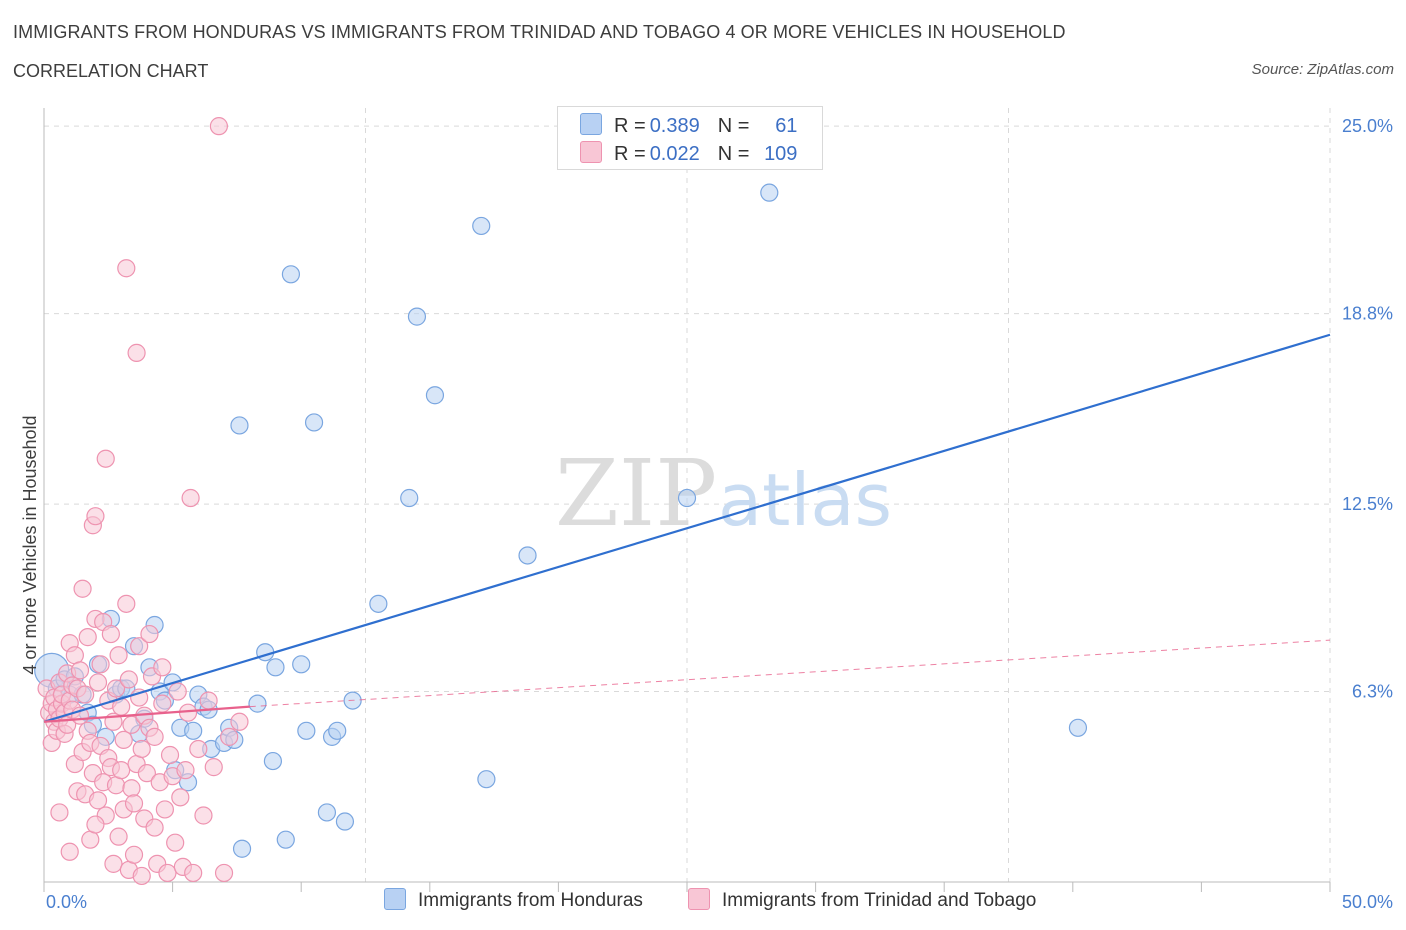  I want to click on chart-subtitle: CORRELATION CHART, so click(111, 71).